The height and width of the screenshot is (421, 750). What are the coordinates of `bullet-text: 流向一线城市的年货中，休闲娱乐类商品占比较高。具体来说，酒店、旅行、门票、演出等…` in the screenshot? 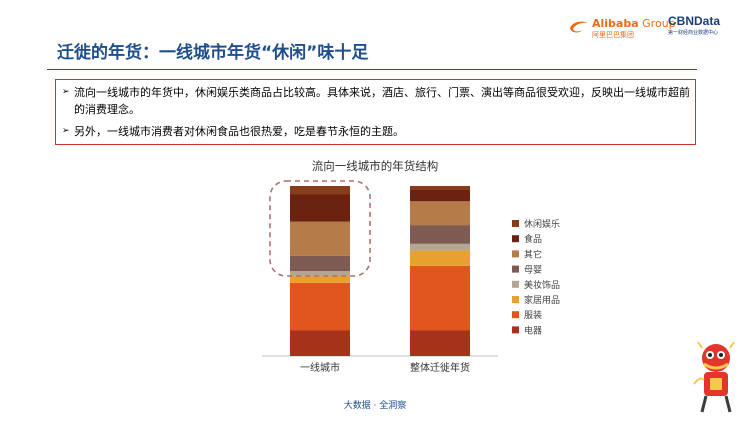 It's located at (382, 101).